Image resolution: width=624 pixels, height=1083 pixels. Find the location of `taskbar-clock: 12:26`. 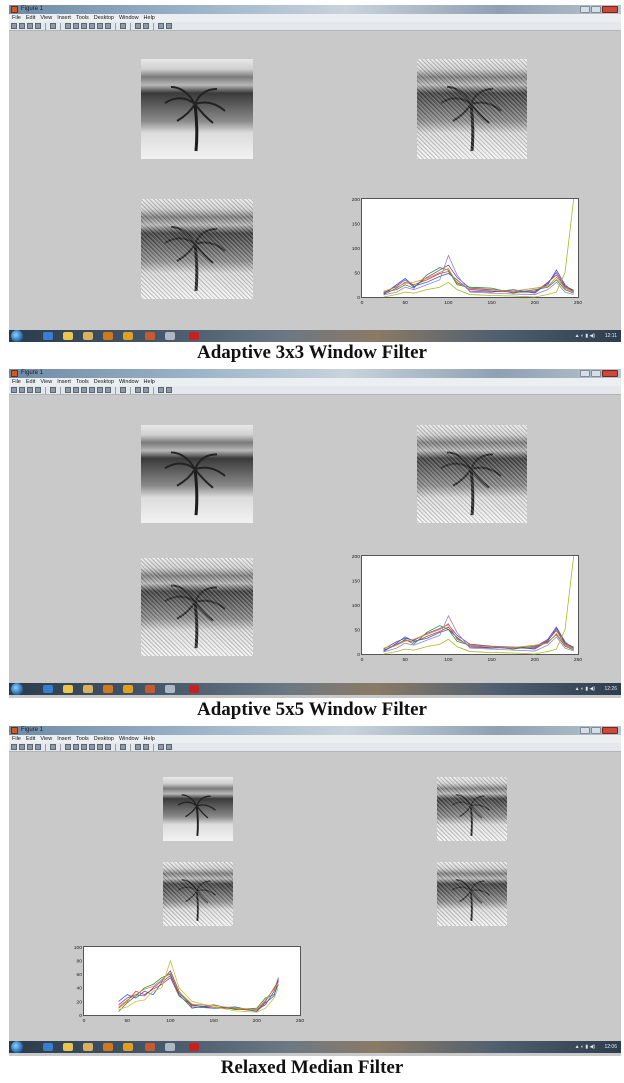

taskbar-clock: 12:26 is located at coordinates (610, 689).